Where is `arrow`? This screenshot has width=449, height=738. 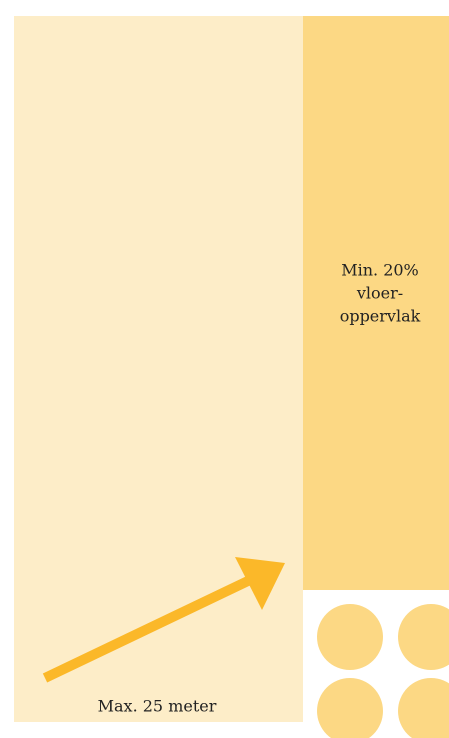
arrow is located at coordinates (163, 620).